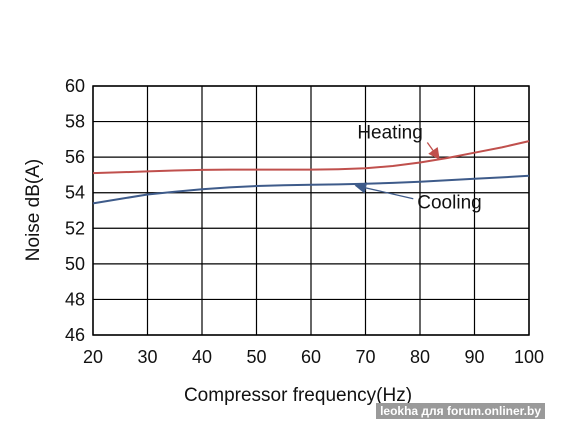  I want to click on annotation-label-heating: Heating, so click(390, 132).